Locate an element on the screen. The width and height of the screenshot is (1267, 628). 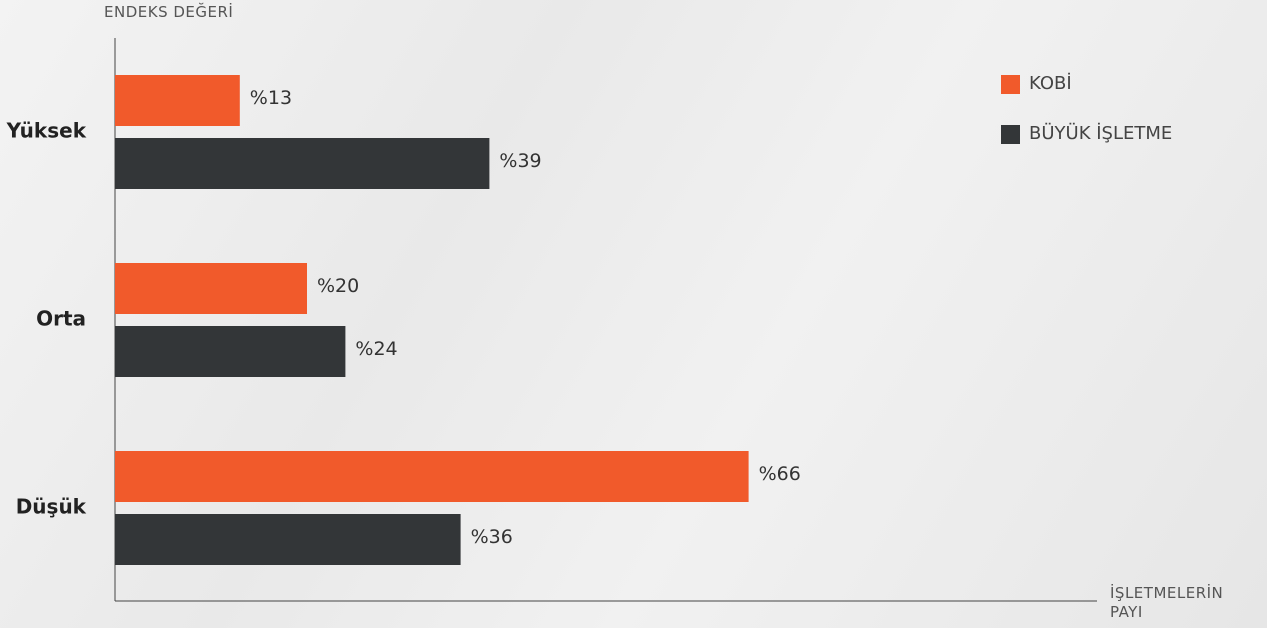
x-axis-title: İŞLETMELERİN PAYI is located at coordinates (1167, 602).